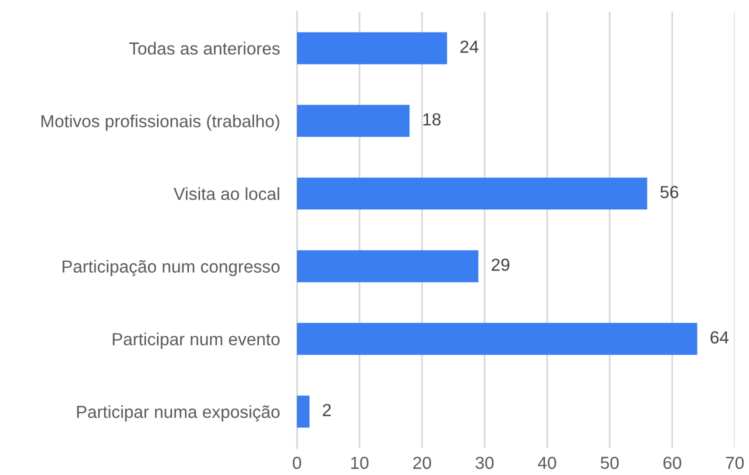 Image resolution: width=749 pixels, height=475 pixels. Describe the element at coordinates (735, 463) in the screenshot. I see `x-tick-label: 70` at that location.